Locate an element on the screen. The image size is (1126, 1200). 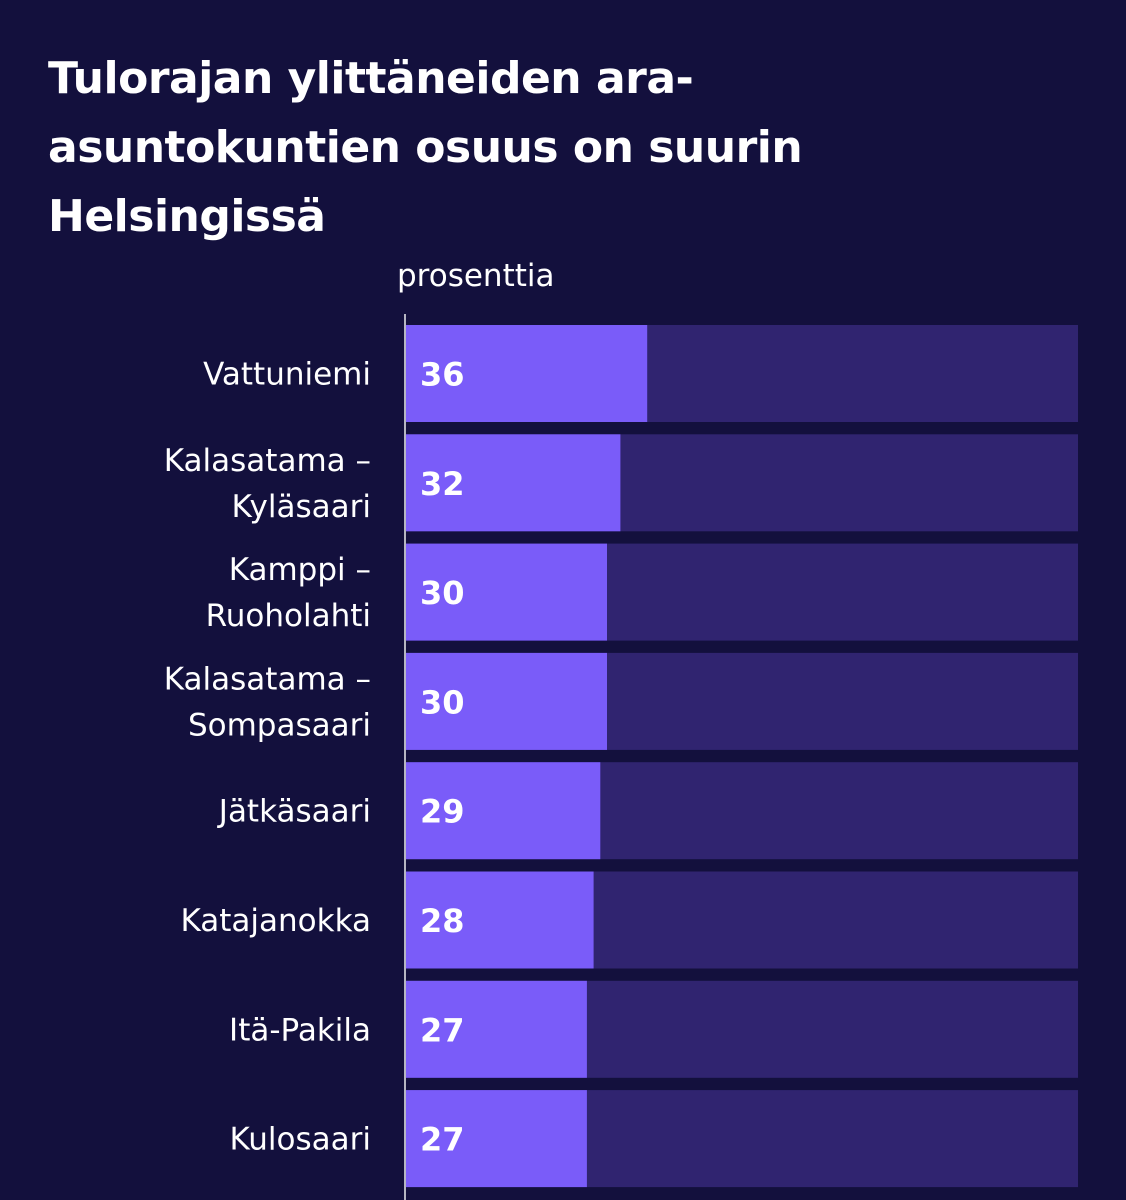
category-label-line: Katajanokka is located at coordinates (275, 921).